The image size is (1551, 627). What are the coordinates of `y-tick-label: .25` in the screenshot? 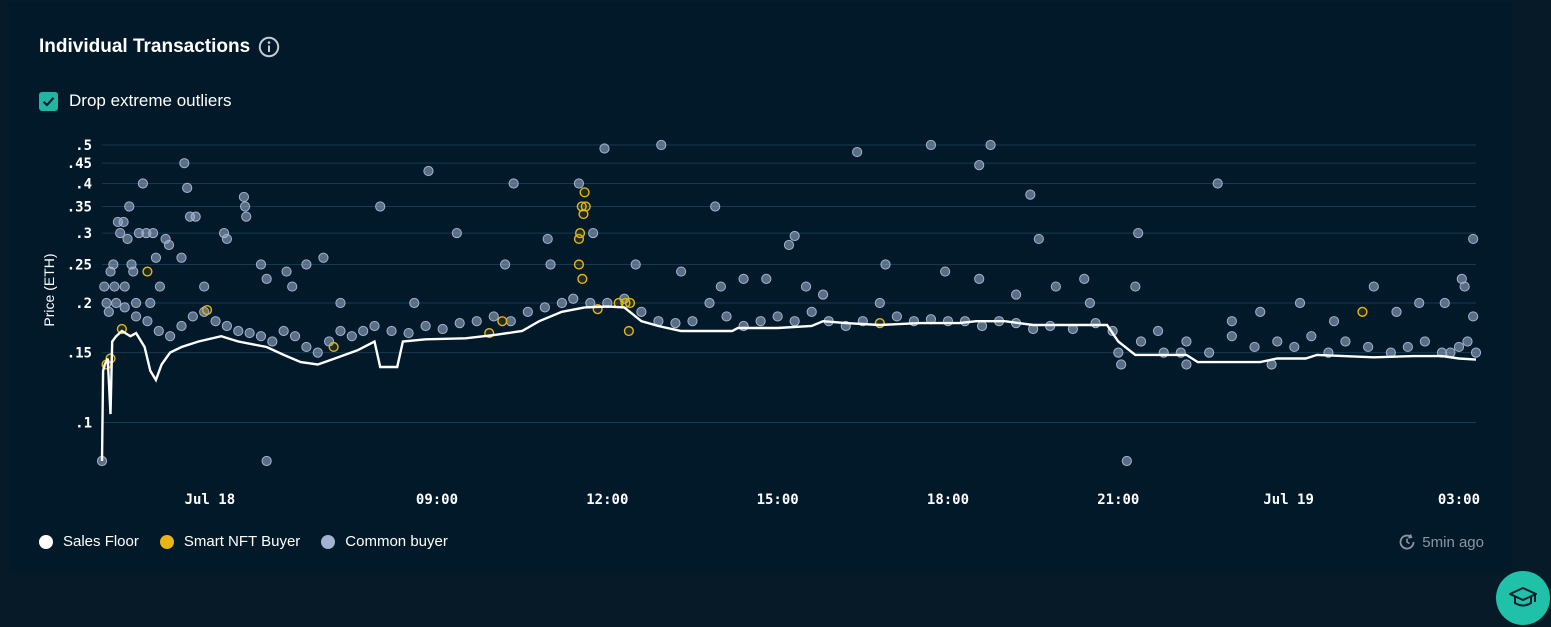 It's located at (79, 266).